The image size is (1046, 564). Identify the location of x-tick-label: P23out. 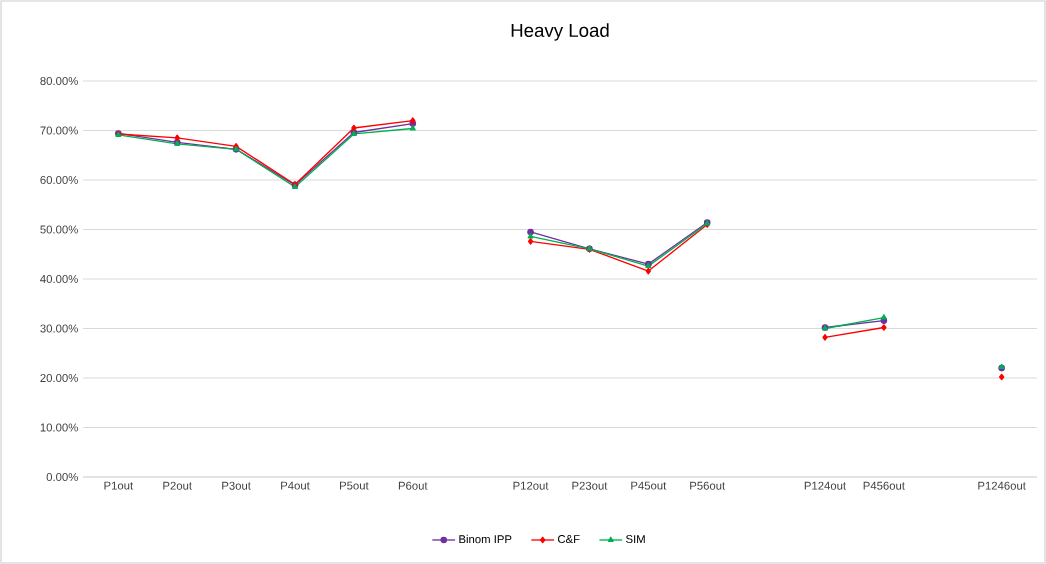
(590, 485).